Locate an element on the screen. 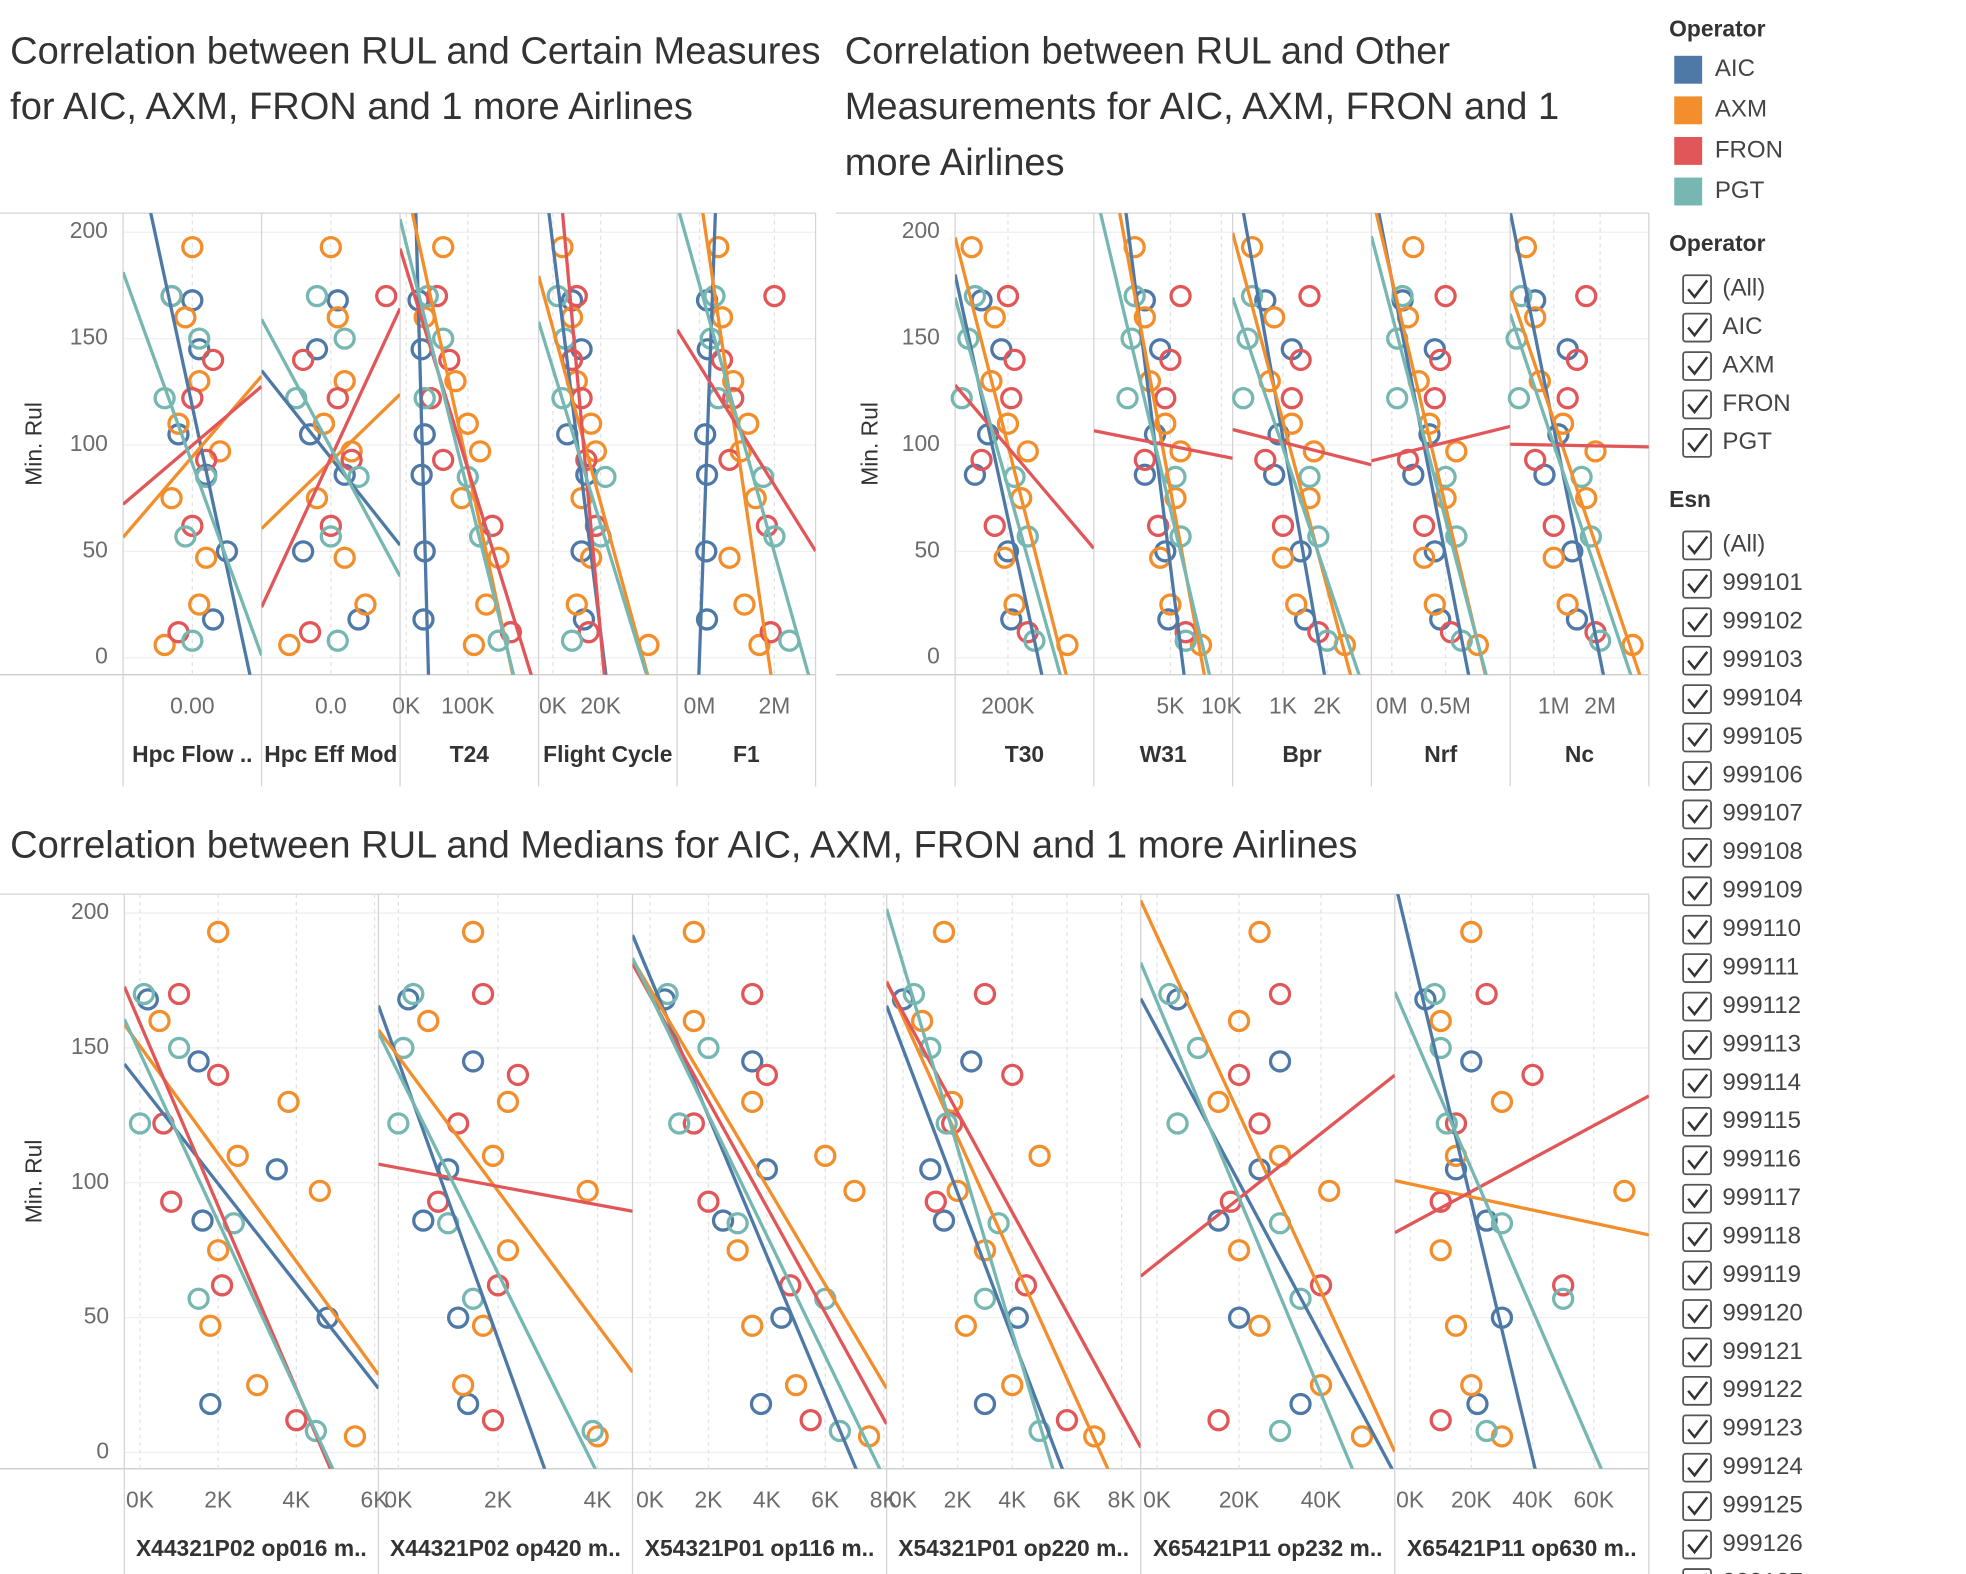 Image resolution: width=1966 pixels, height=1574 pixels. filter-checkbox: 999118 is located at coordinates (1741, 1237).